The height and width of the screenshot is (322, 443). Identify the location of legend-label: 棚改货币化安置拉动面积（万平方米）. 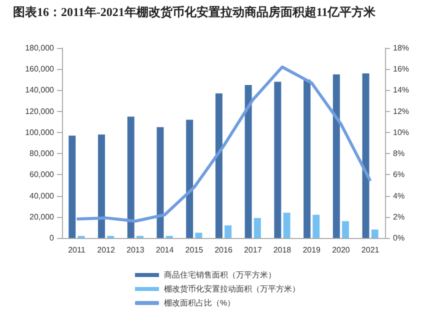
(232, 289).